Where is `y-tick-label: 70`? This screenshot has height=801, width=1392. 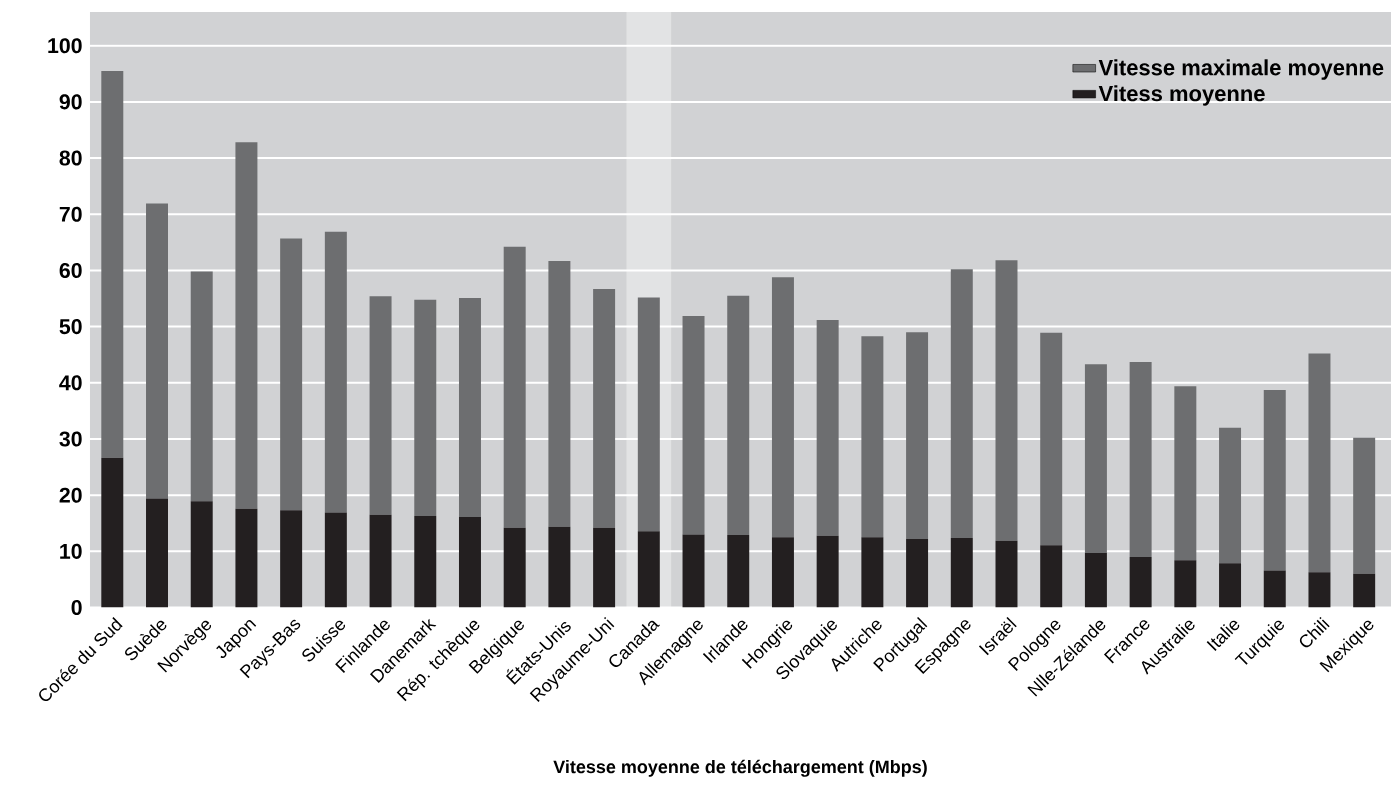
y-tick-label: 70 is located at coordinates (70, 214).